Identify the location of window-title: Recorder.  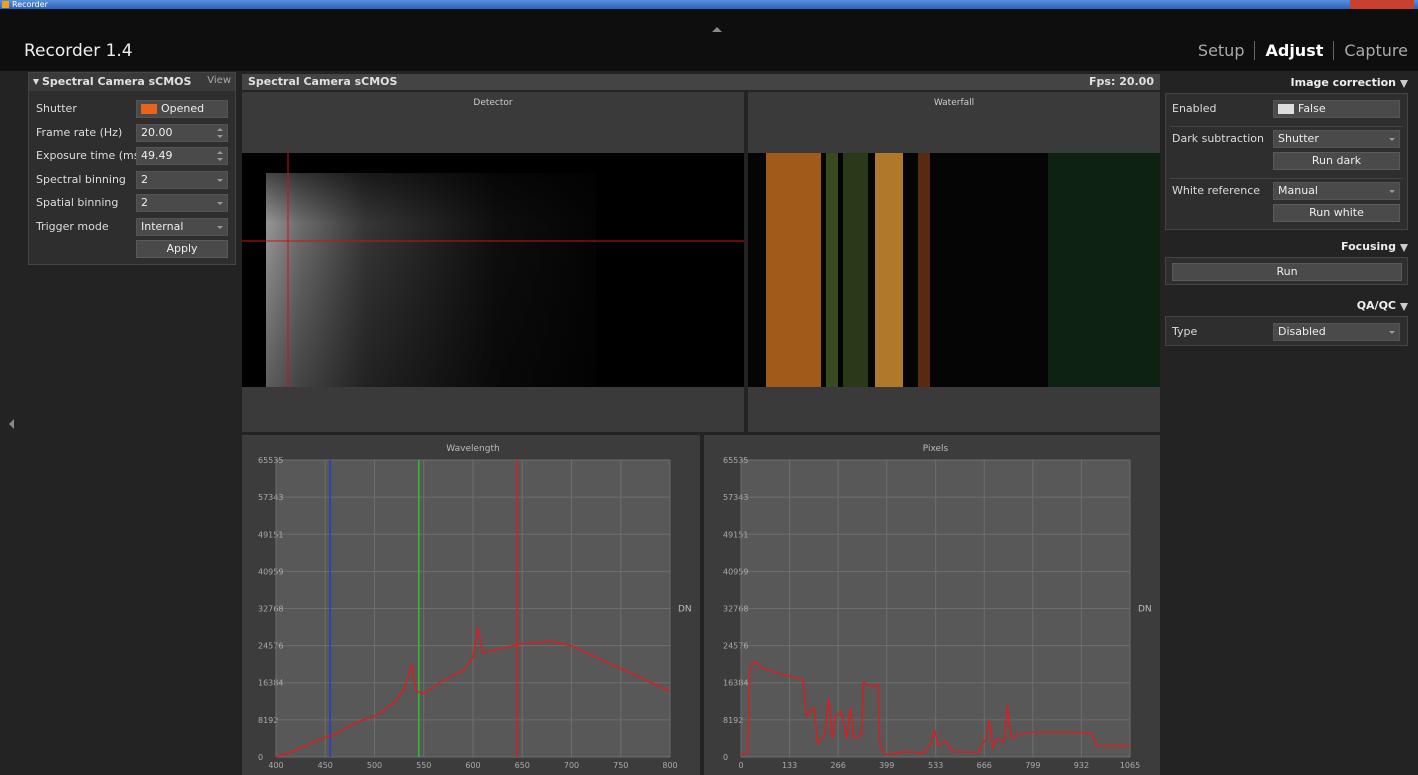
(30, 4).